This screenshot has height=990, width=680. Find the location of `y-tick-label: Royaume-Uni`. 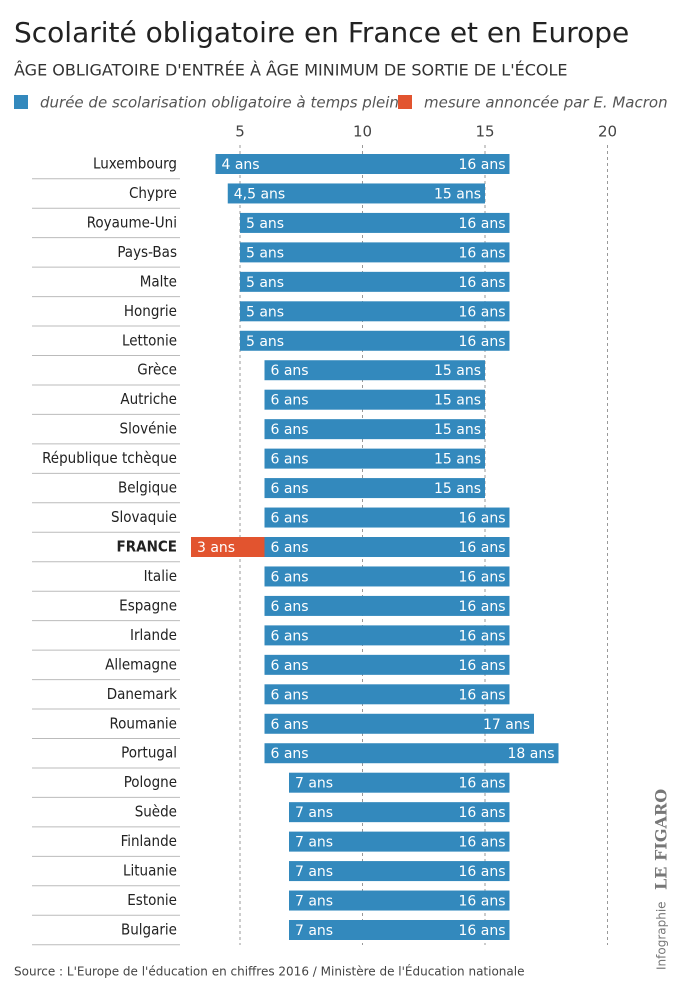

y-tick-label: Royaume-Uni is located at coordinates (132, 222).